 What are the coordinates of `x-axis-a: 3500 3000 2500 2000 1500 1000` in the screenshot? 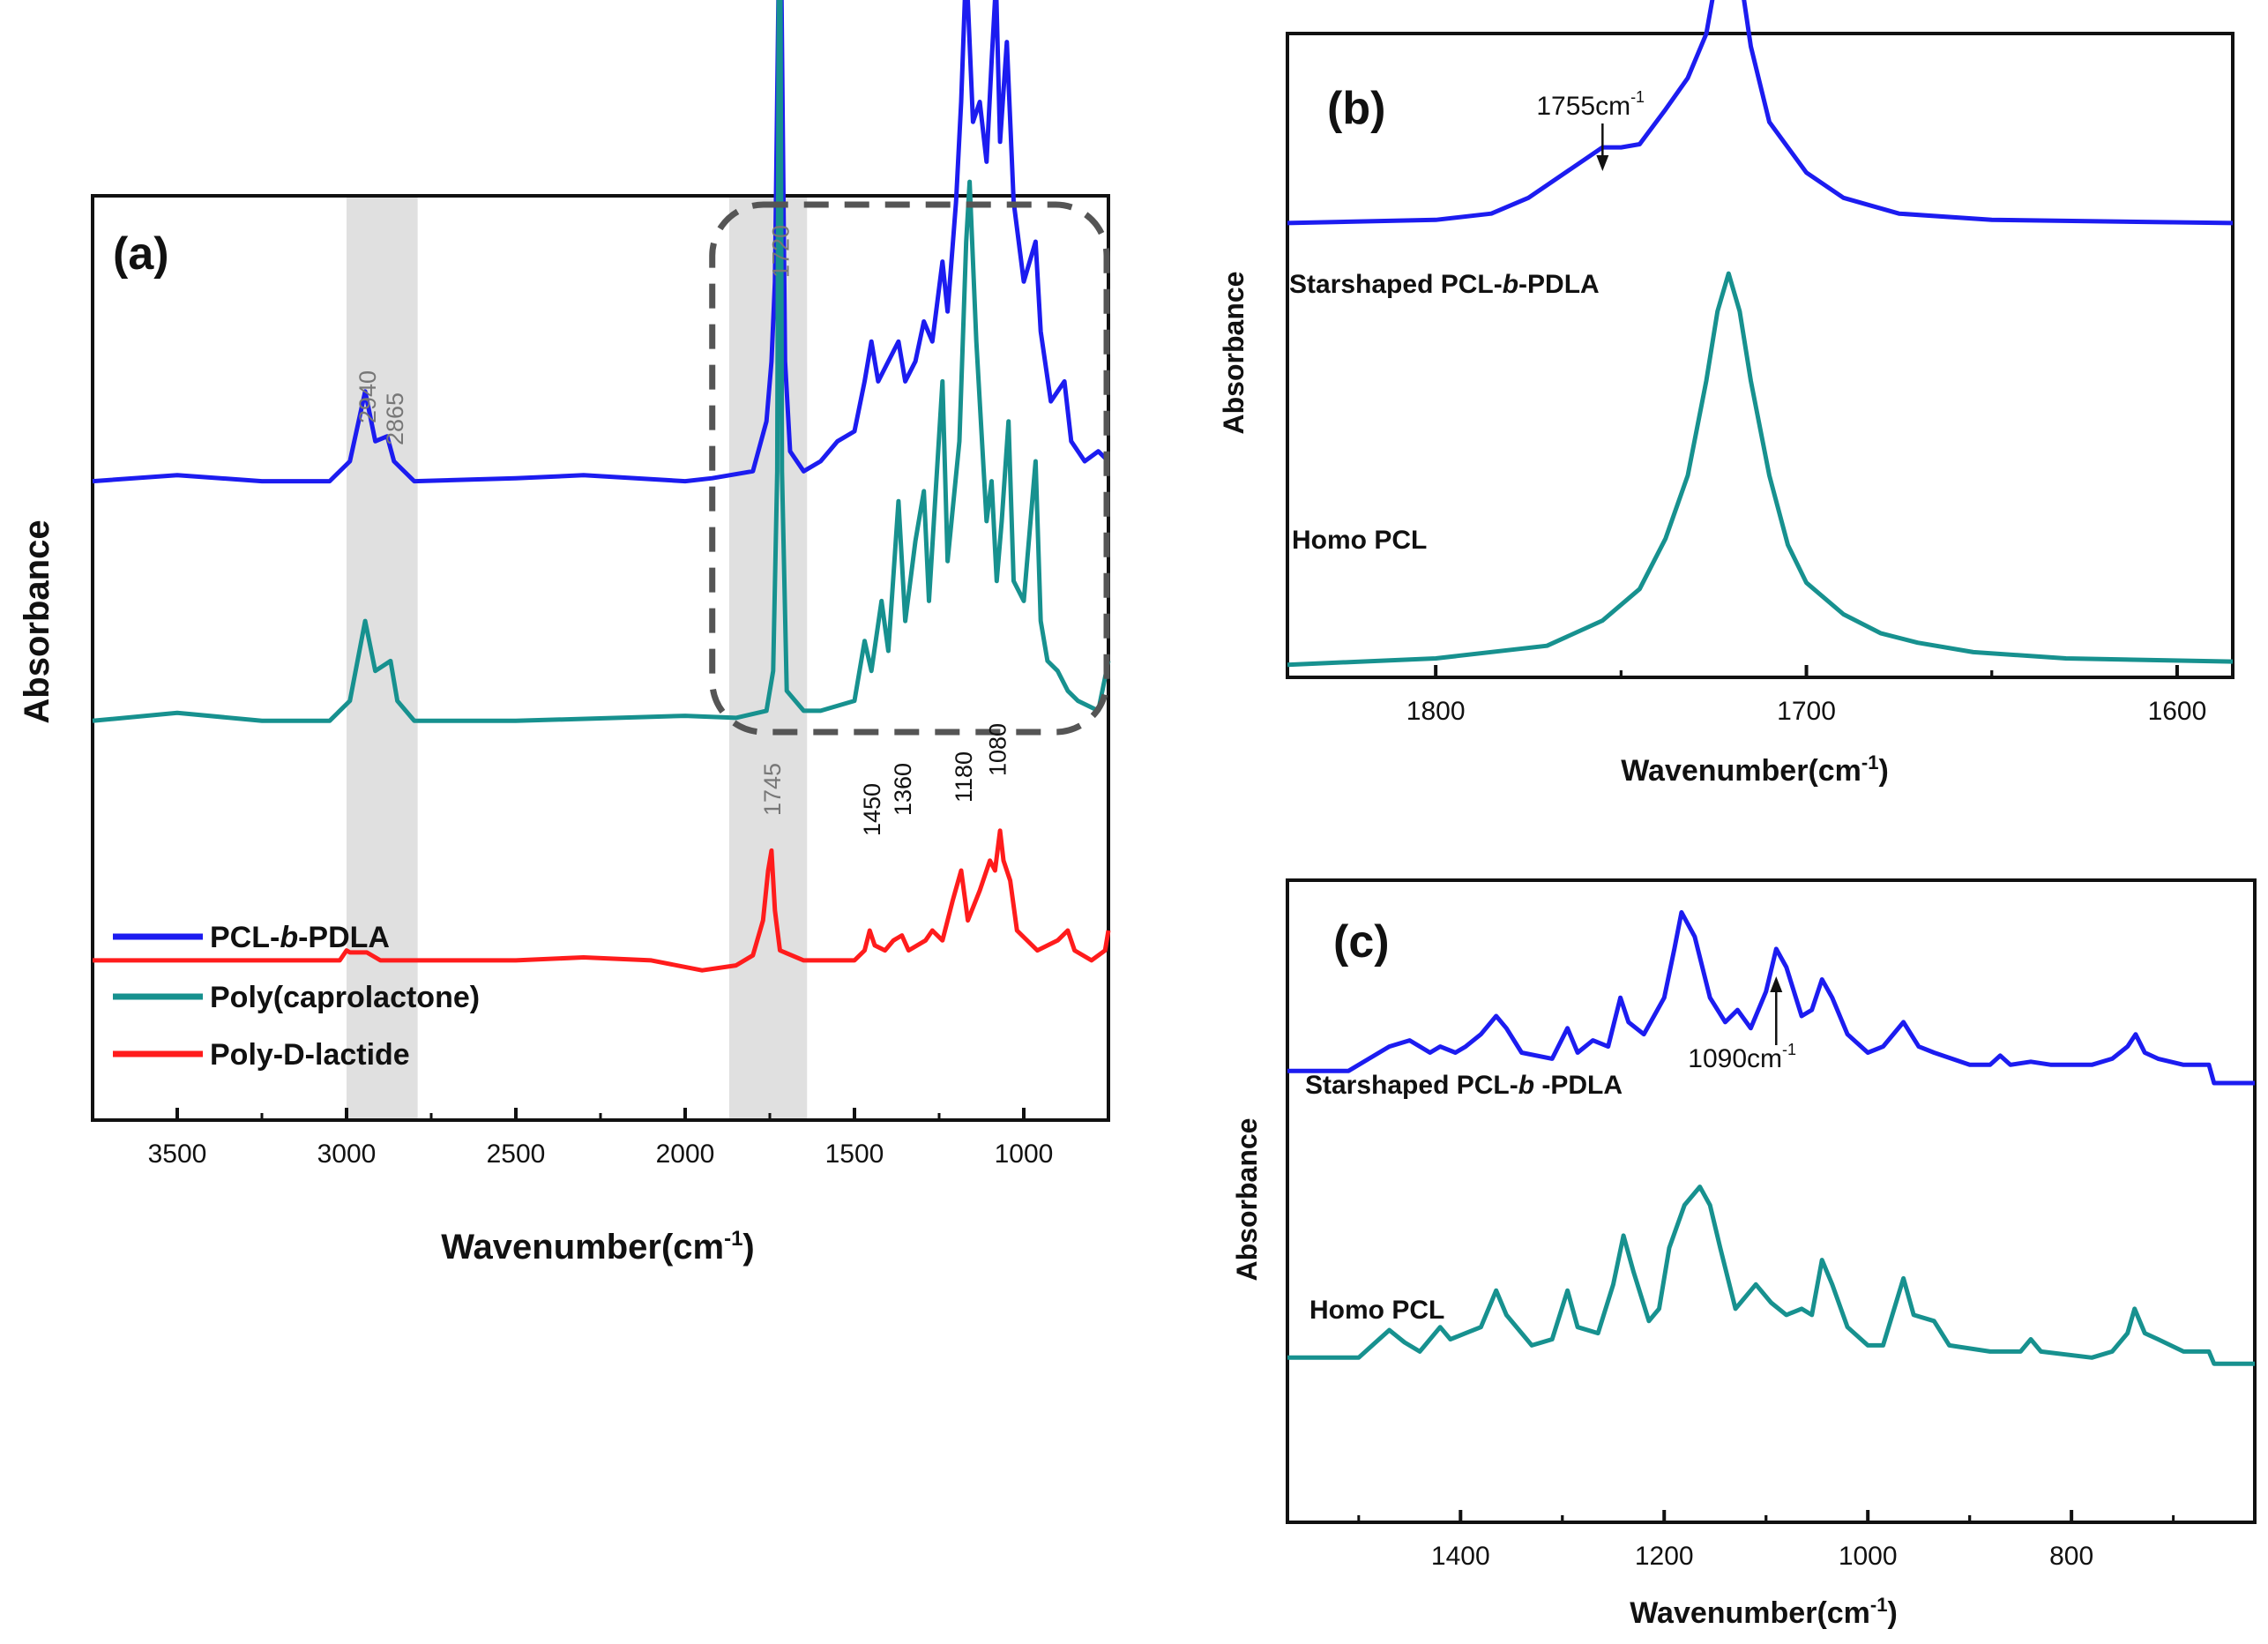 It's located at (600, 1138).